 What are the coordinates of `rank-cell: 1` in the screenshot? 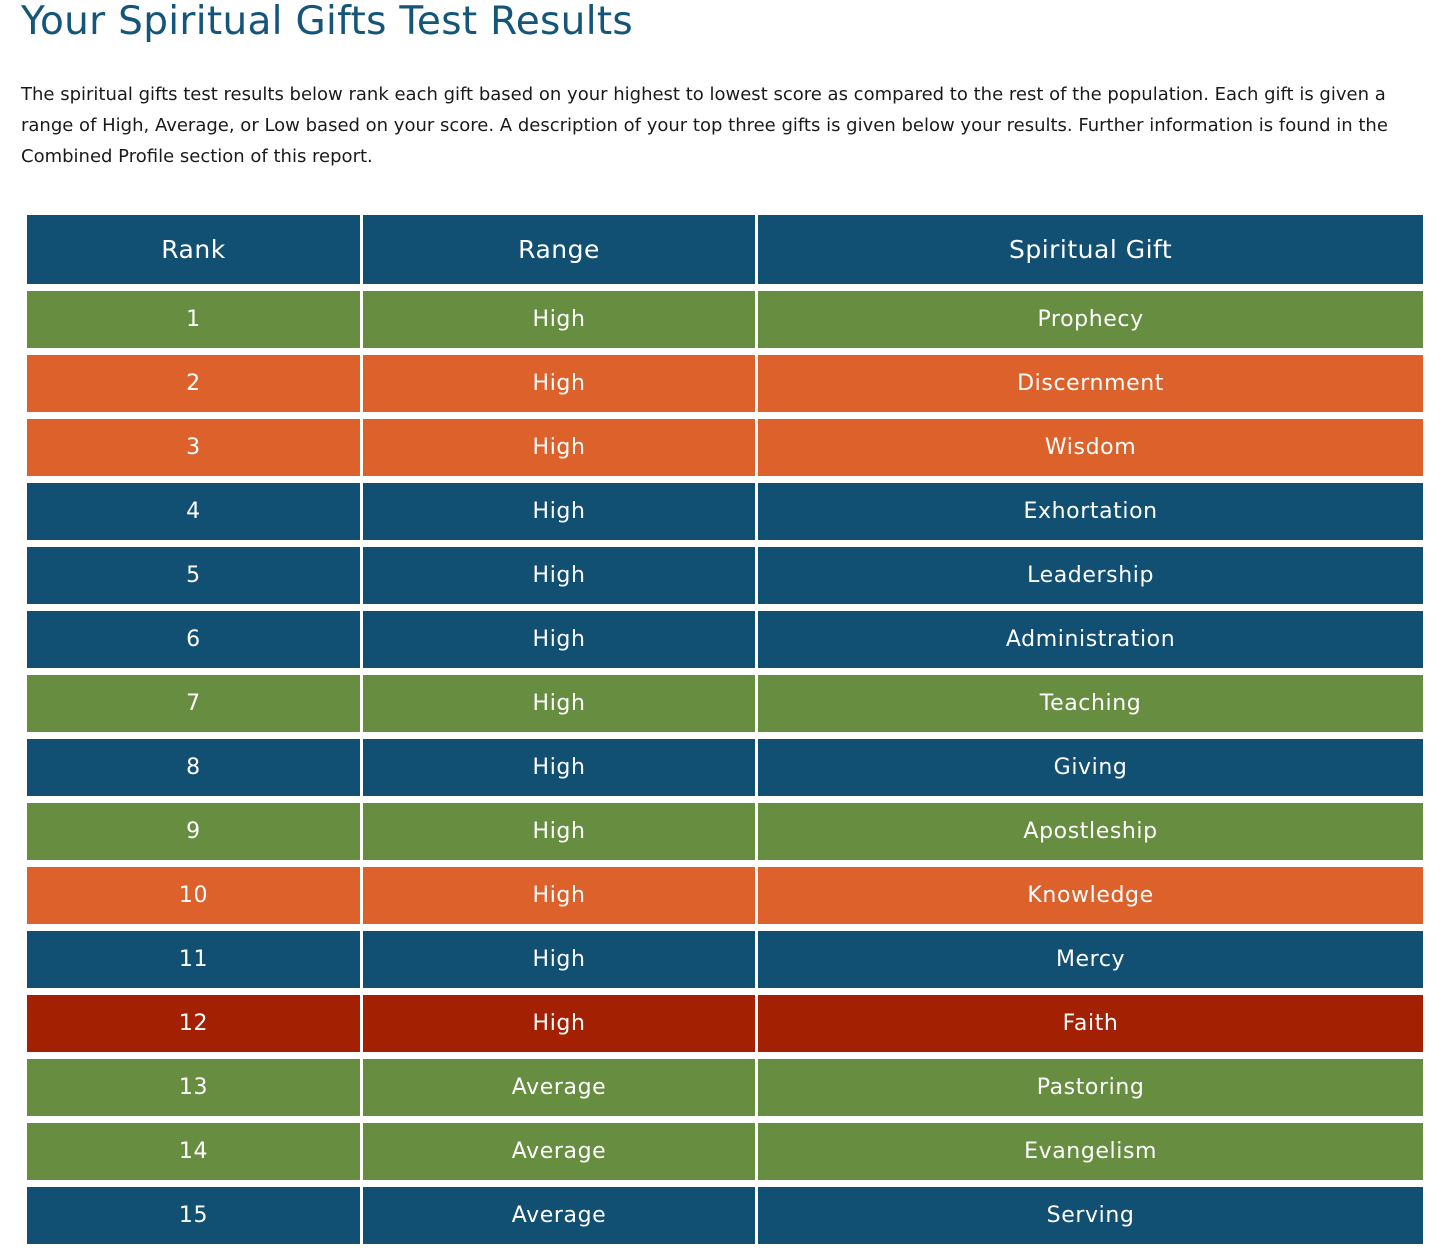 It's located at (193, 319).